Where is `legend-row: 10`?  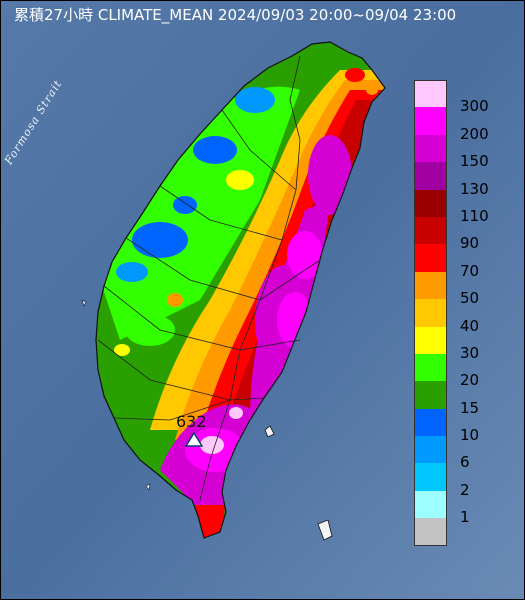
legend-row: 10 is located at coordinates (461, 426).